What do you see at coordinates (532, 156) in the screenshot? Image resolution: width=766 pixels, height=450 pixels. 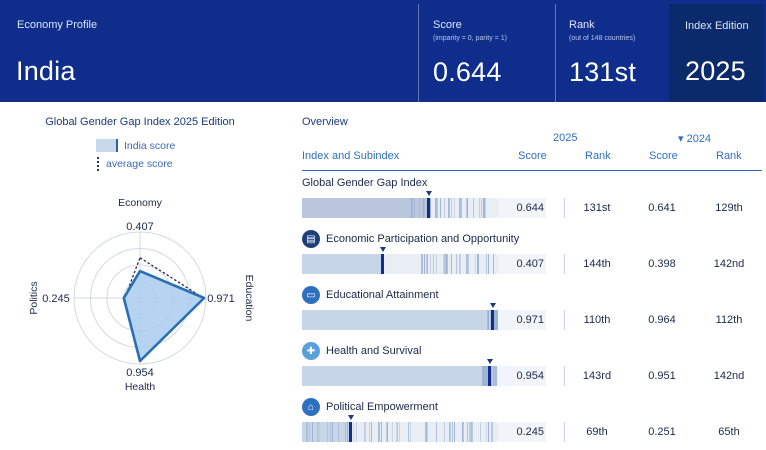 I see `column-score-header: Score` at bounding box center [532, 156].